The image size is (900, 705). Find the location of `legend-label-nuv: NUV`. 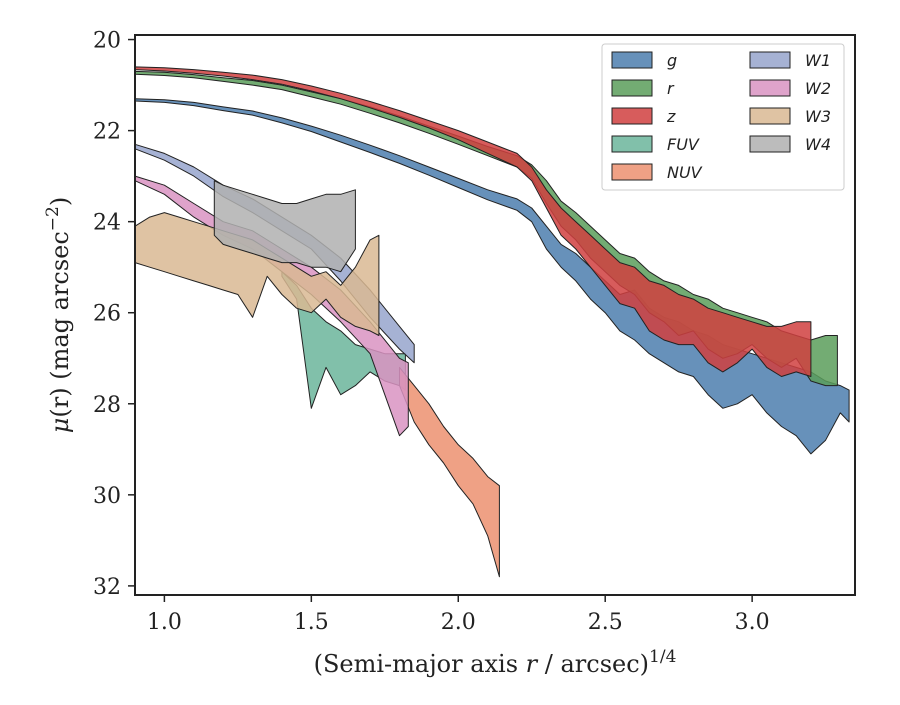

legend-label-nuv: NUV is located at coordinates (685, 172).